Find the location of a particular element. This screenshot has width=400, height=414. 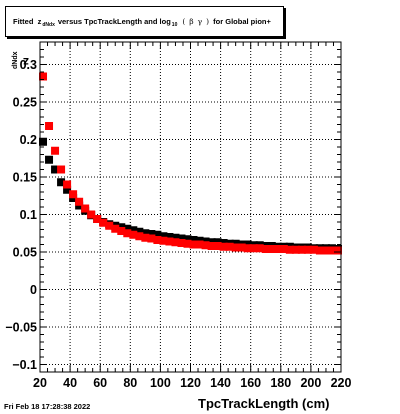

y-tick-label: 0.3 is located at coordinates (28, 65).